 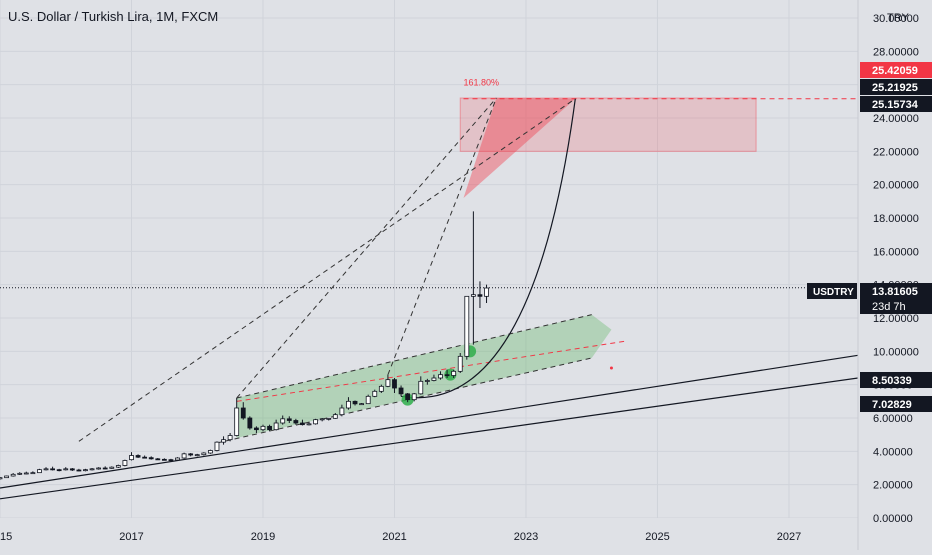 I want to click on chart-title: U.S. Dollar / Turkish Lira, 1M, FXCM, so click(x=113, y=16).